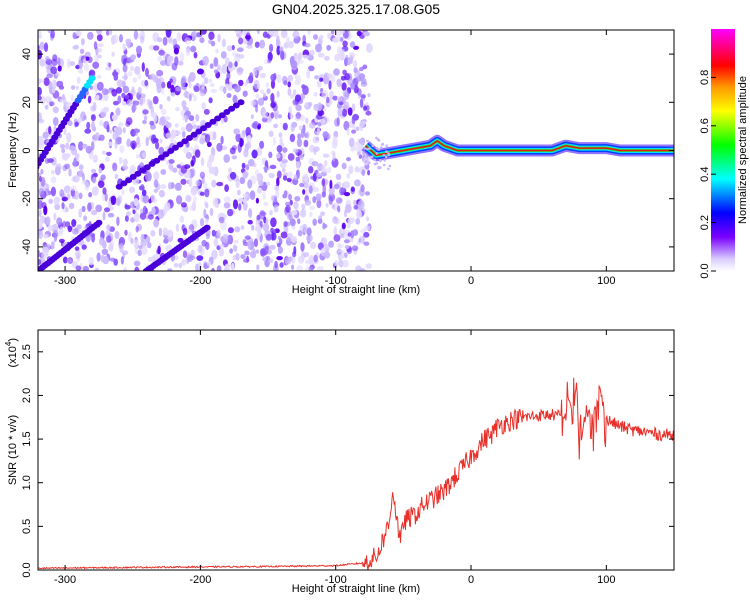 Image resolution: width=750 pixels, height=600 pixels. I want to click on snr-multiplier-base: (x10, so click(13, 356).